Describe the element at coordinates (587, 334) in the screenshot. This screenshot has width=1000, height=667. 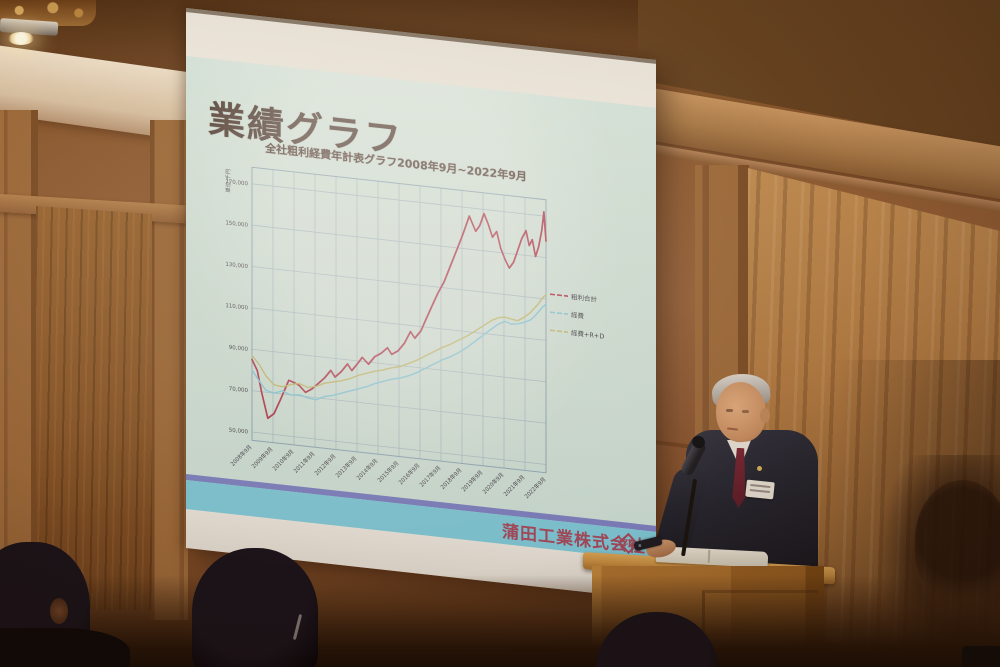
I see `svg-text: 経費+R+D` at that location.